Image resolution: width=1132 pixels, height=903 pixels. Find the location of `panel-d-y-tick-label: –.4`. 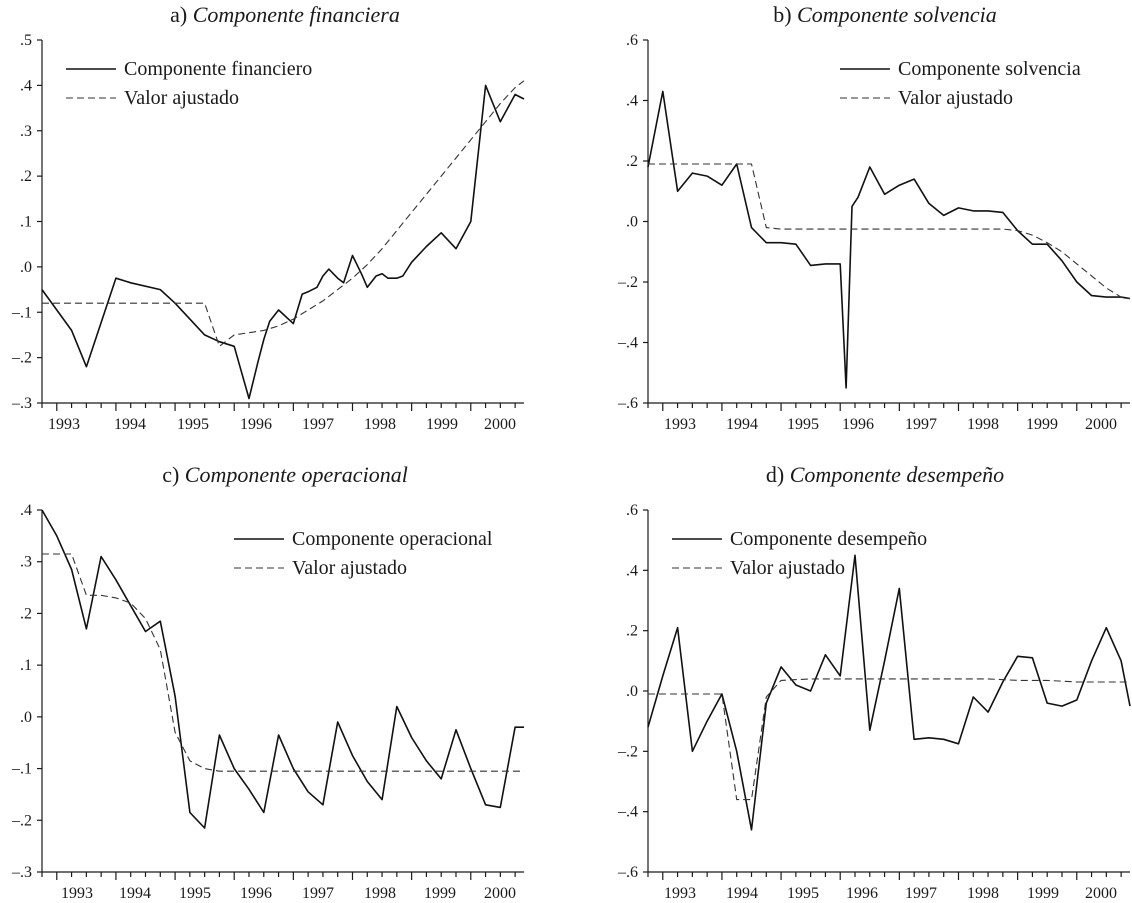

panel-d-y-tick-label: –.4 is located at coordinates (627, 812).